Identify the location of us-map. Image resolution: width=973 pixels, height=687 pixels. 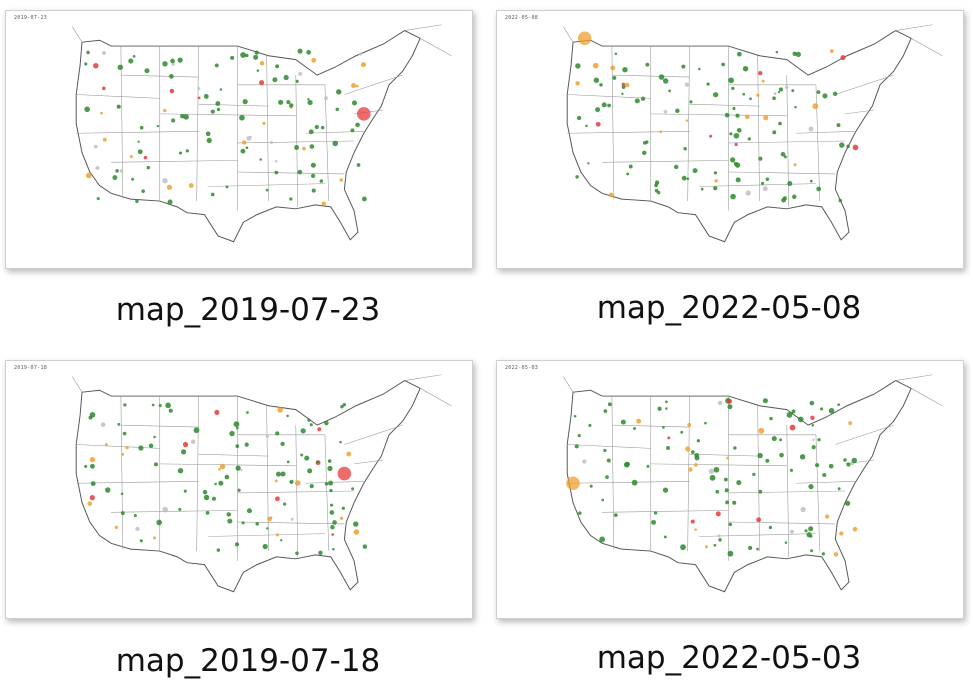
(753, 133).